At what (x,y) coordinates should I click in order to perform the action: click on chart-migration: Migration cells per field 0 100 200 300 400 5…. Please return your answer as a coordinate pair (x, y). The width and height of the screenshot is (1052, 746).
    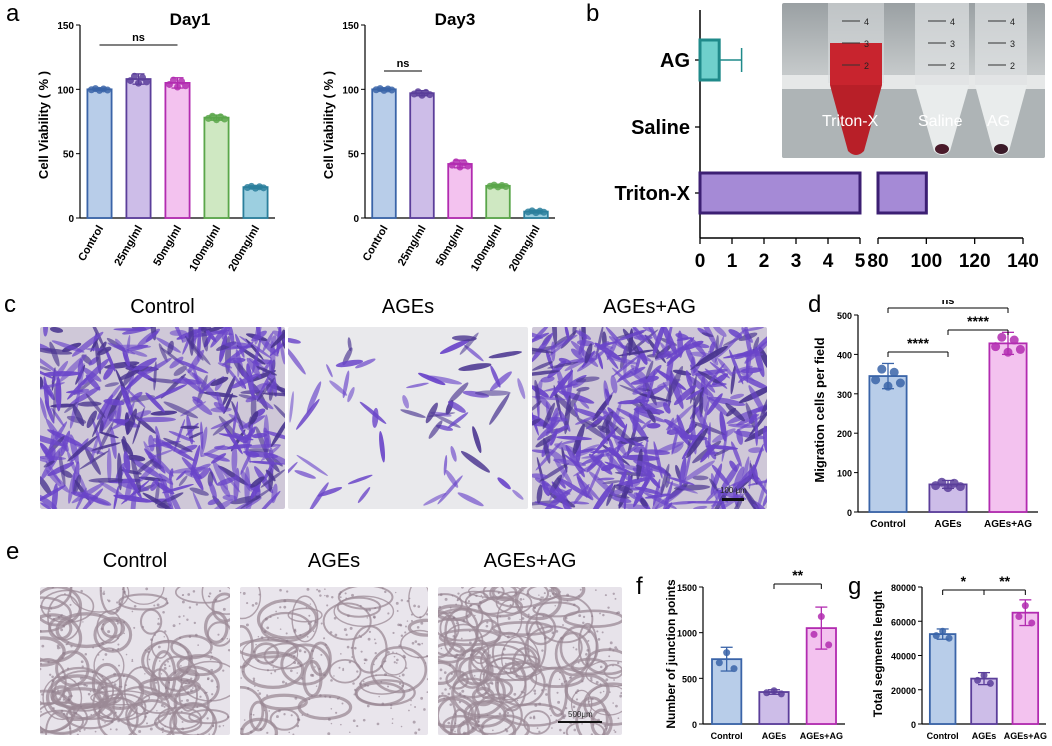
    Looking at the image, I should click on (925, 415).